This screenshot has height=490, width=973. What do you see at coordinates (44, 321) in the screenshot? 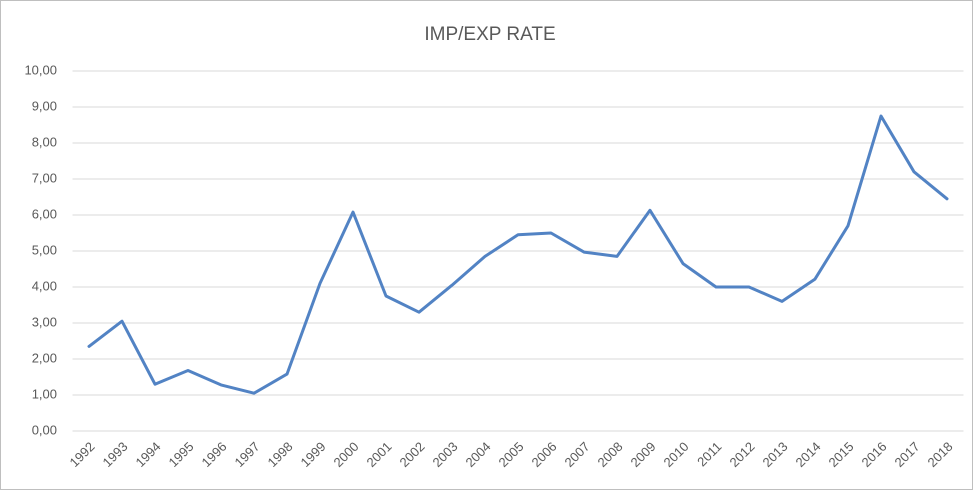
I see `y-tick-label: 3,00` at bounding box center [44, 321].